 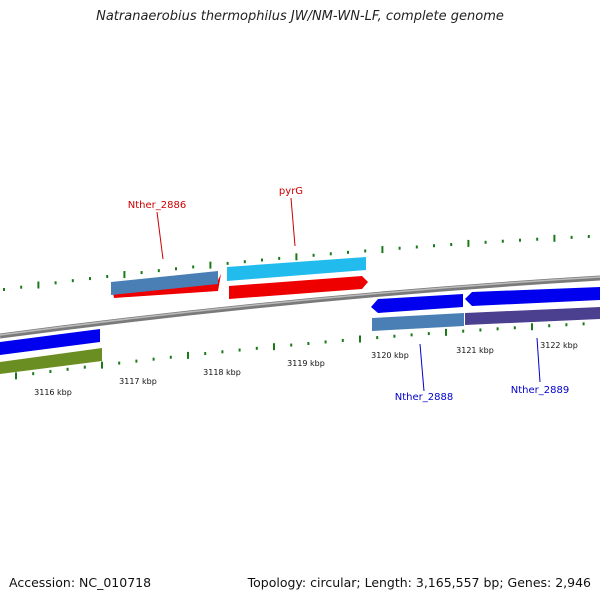 I want to click on accession-text: Accession: NC_010718, so click(x=80, y=582).